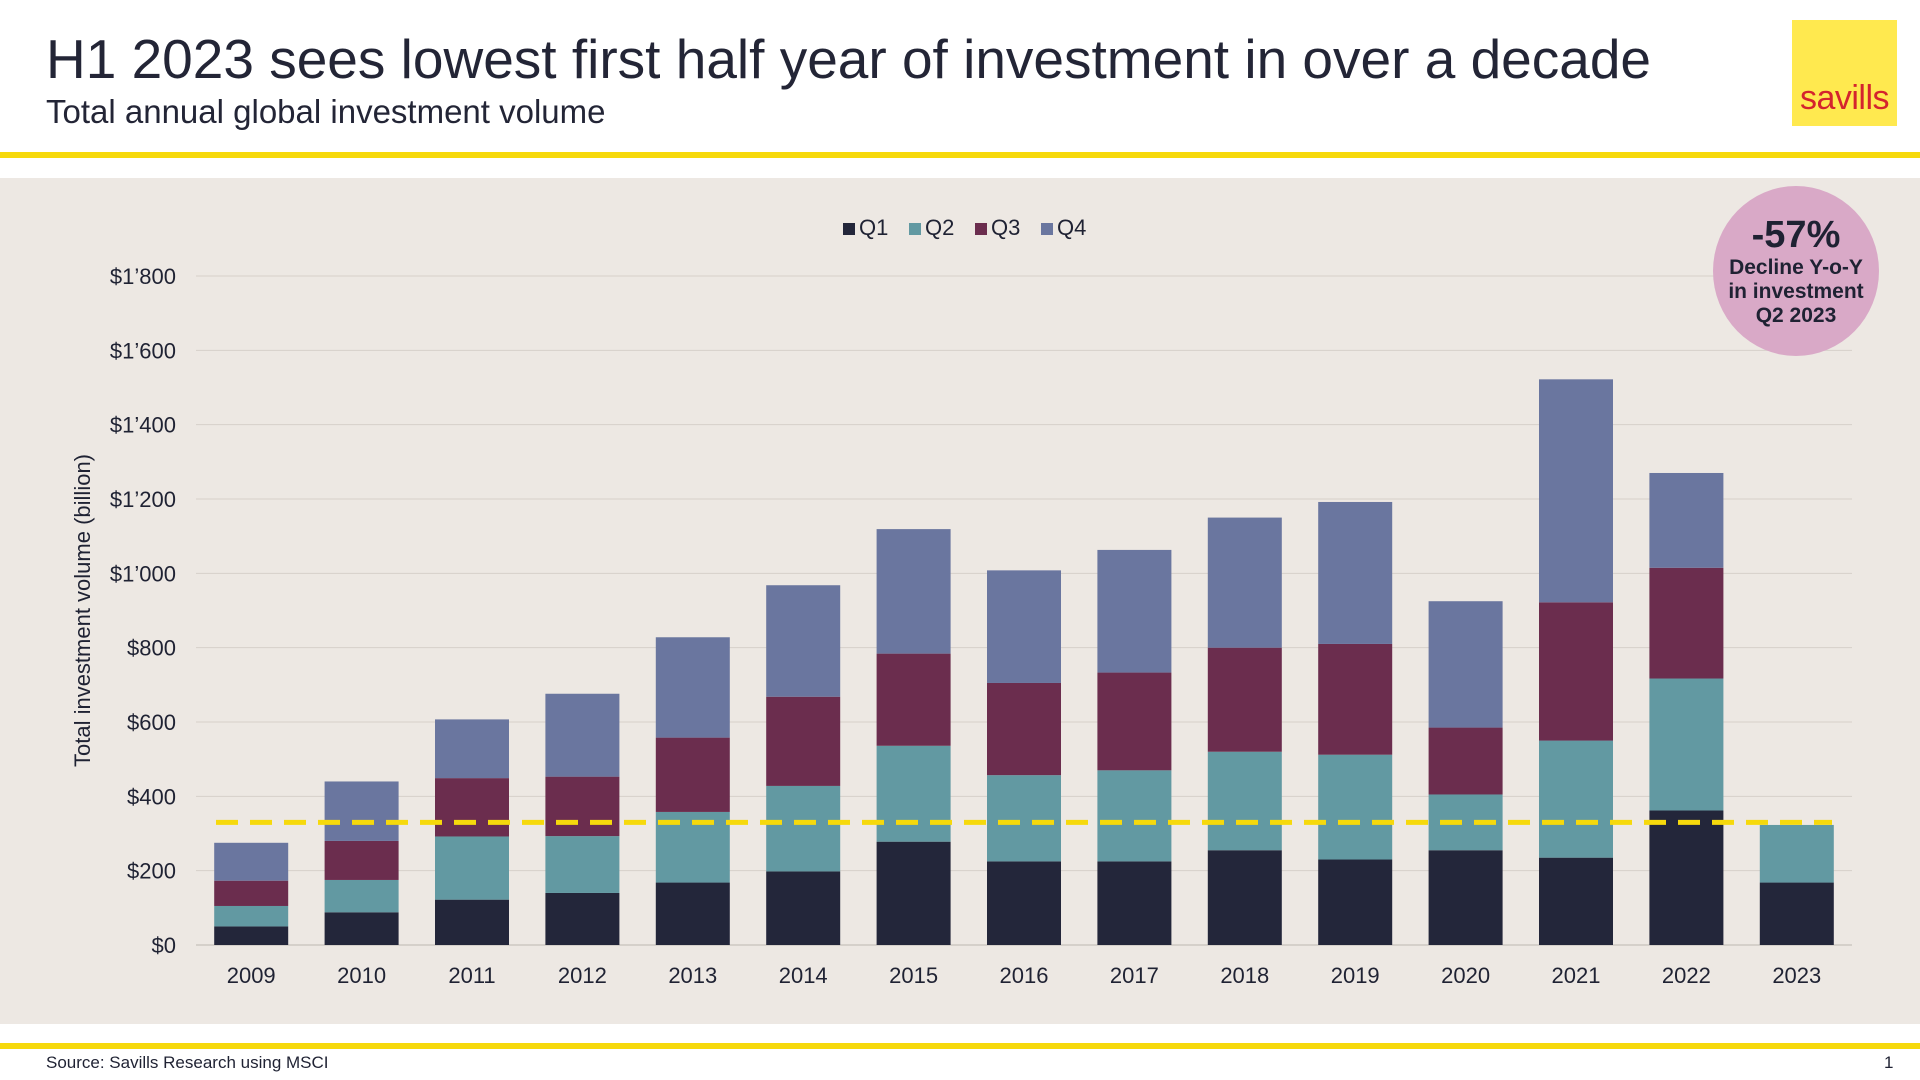 The image size is (1920, 1080). Describe the element at coordinates (1844, 98) in the screenshot. I see `logo-text: savills` at that location.